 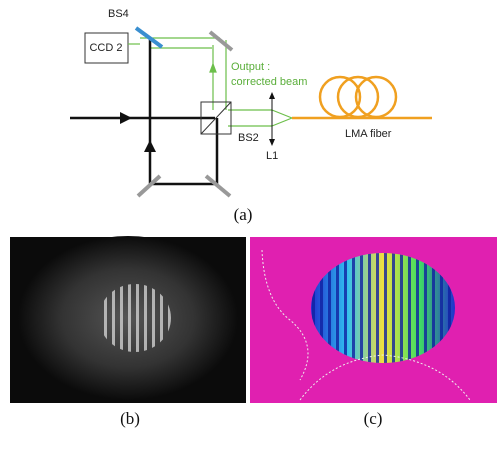 What do you see at coordinates (269, 82) in the screenshot?
I see `label: corrected beam` at bounding box center [269, 82].